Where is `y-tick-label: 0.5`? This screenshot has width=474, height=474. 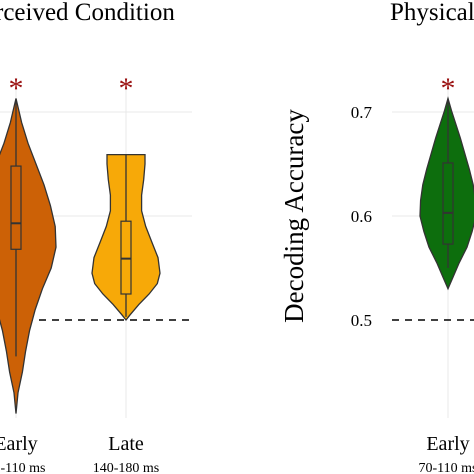 y-tick-label: 0.5 is located at coordinates (361, 320).